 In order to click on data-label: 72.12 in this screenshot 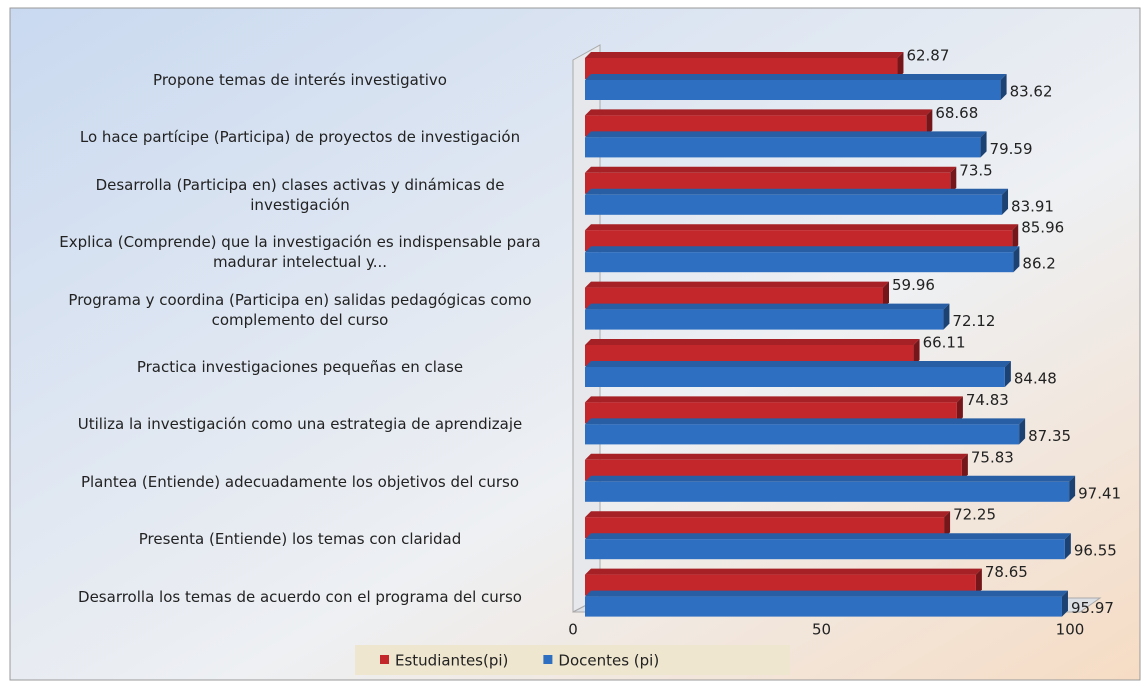, I will do `click(973, 321)`.